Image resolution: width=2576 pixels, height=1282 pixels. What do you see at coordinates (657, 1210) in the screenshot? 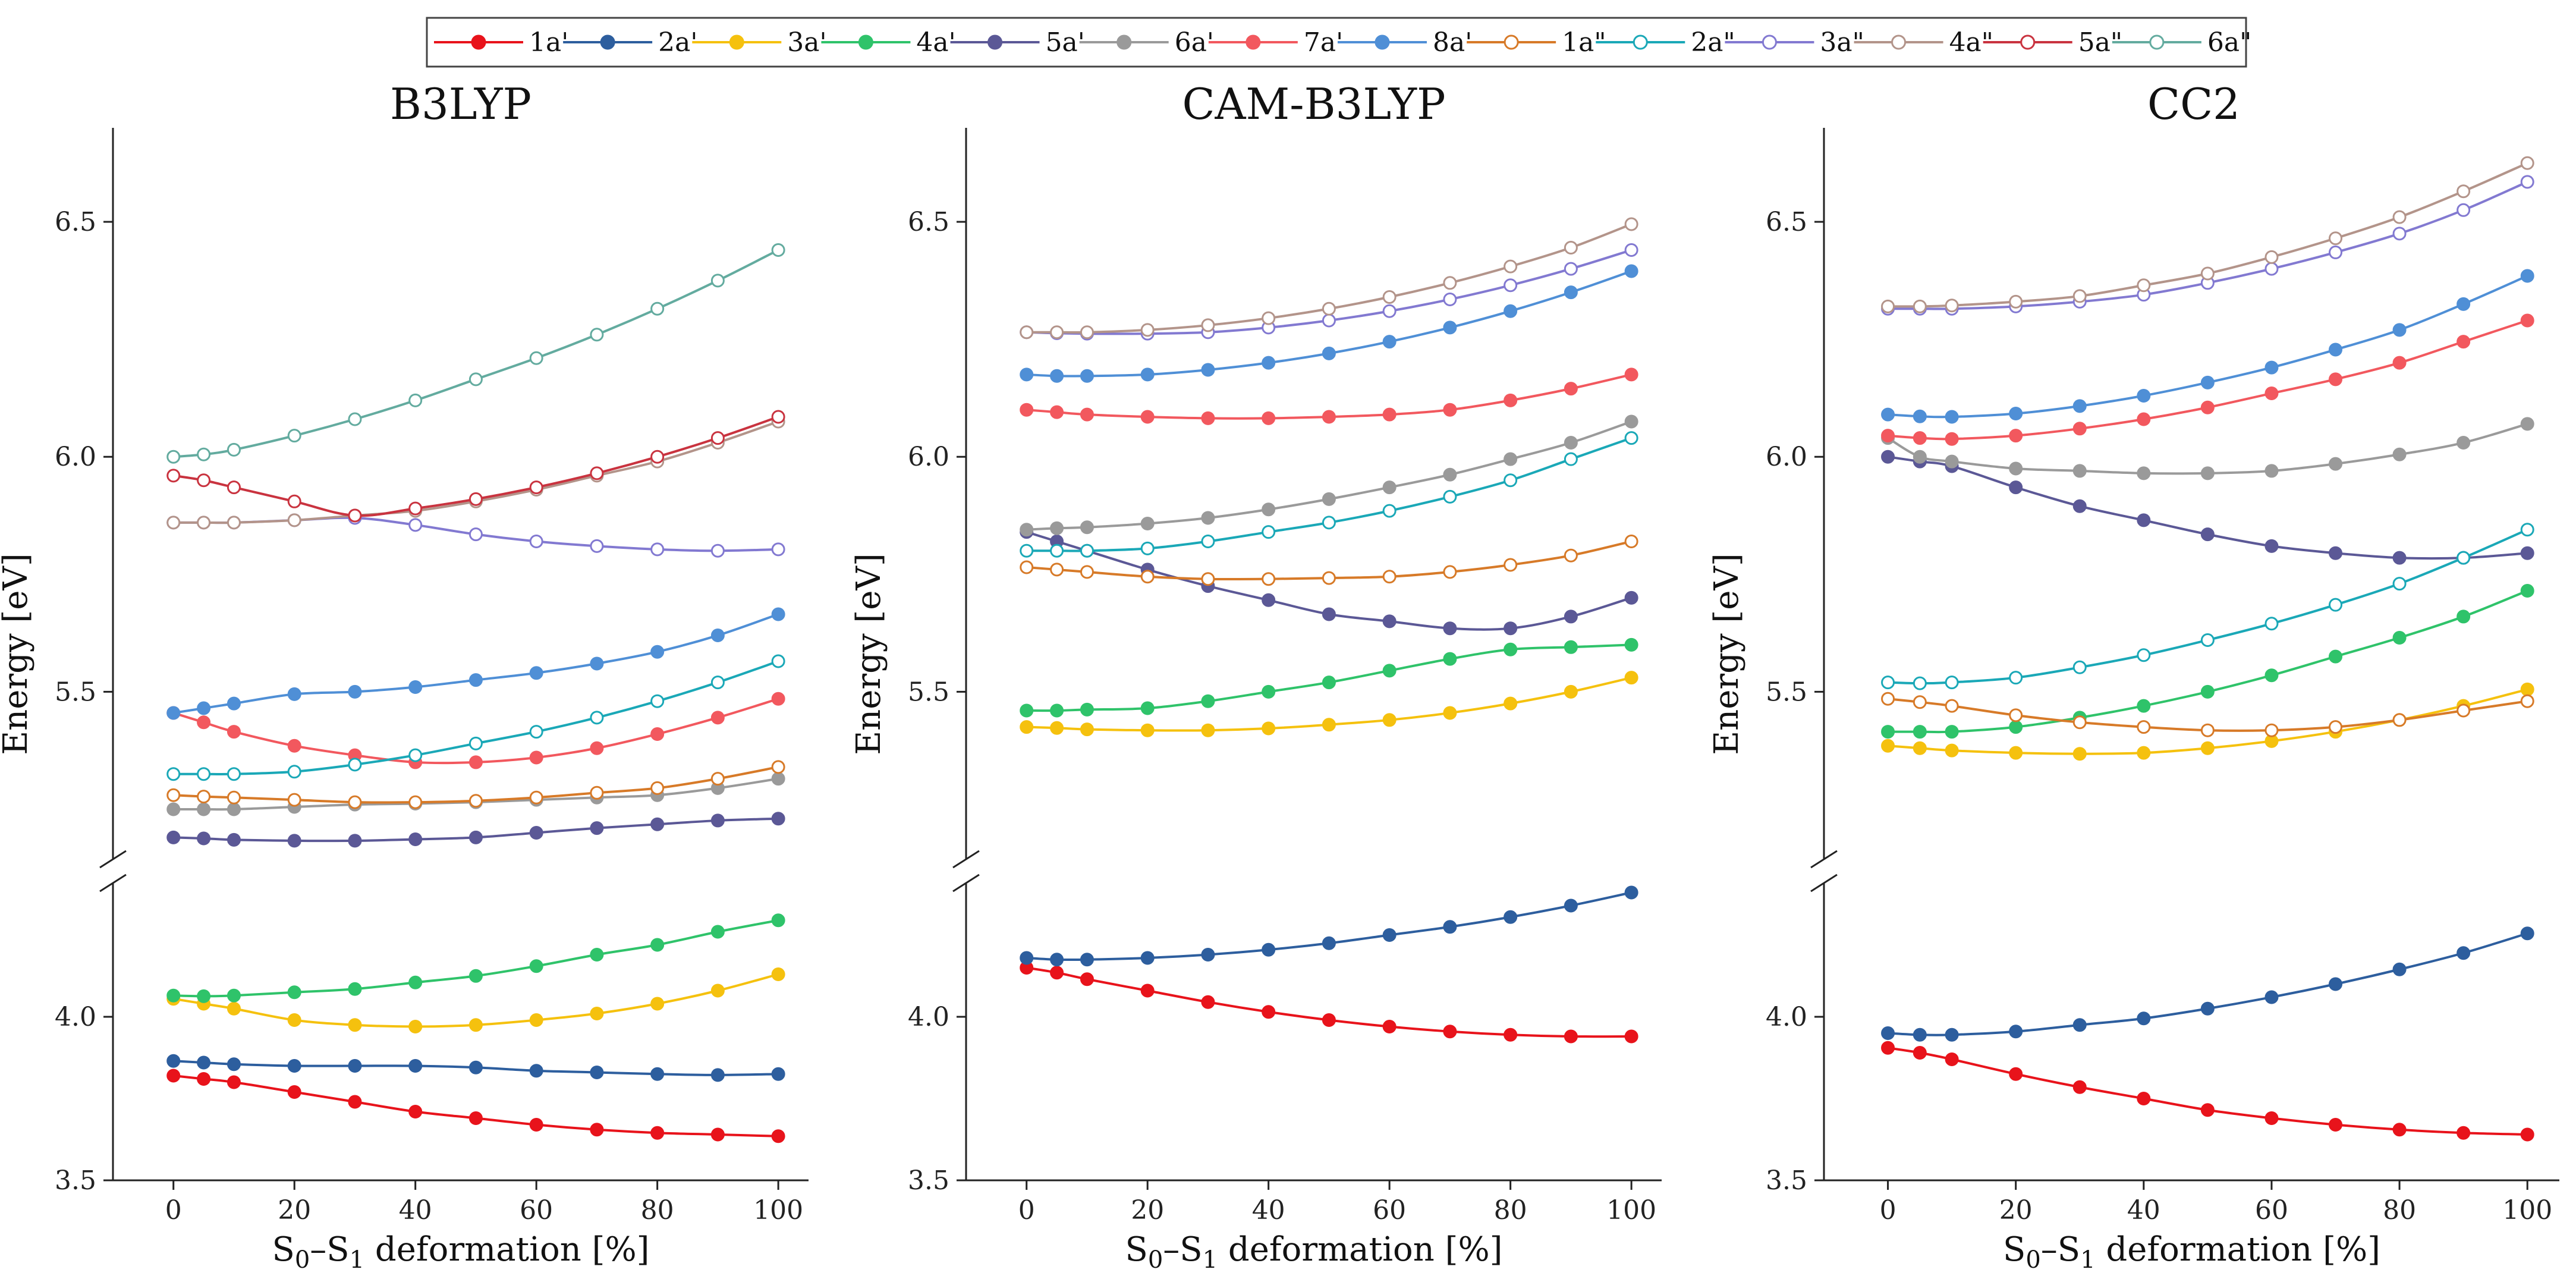
I see `x-tick-label: 80` at bounding box center [657, 1210].